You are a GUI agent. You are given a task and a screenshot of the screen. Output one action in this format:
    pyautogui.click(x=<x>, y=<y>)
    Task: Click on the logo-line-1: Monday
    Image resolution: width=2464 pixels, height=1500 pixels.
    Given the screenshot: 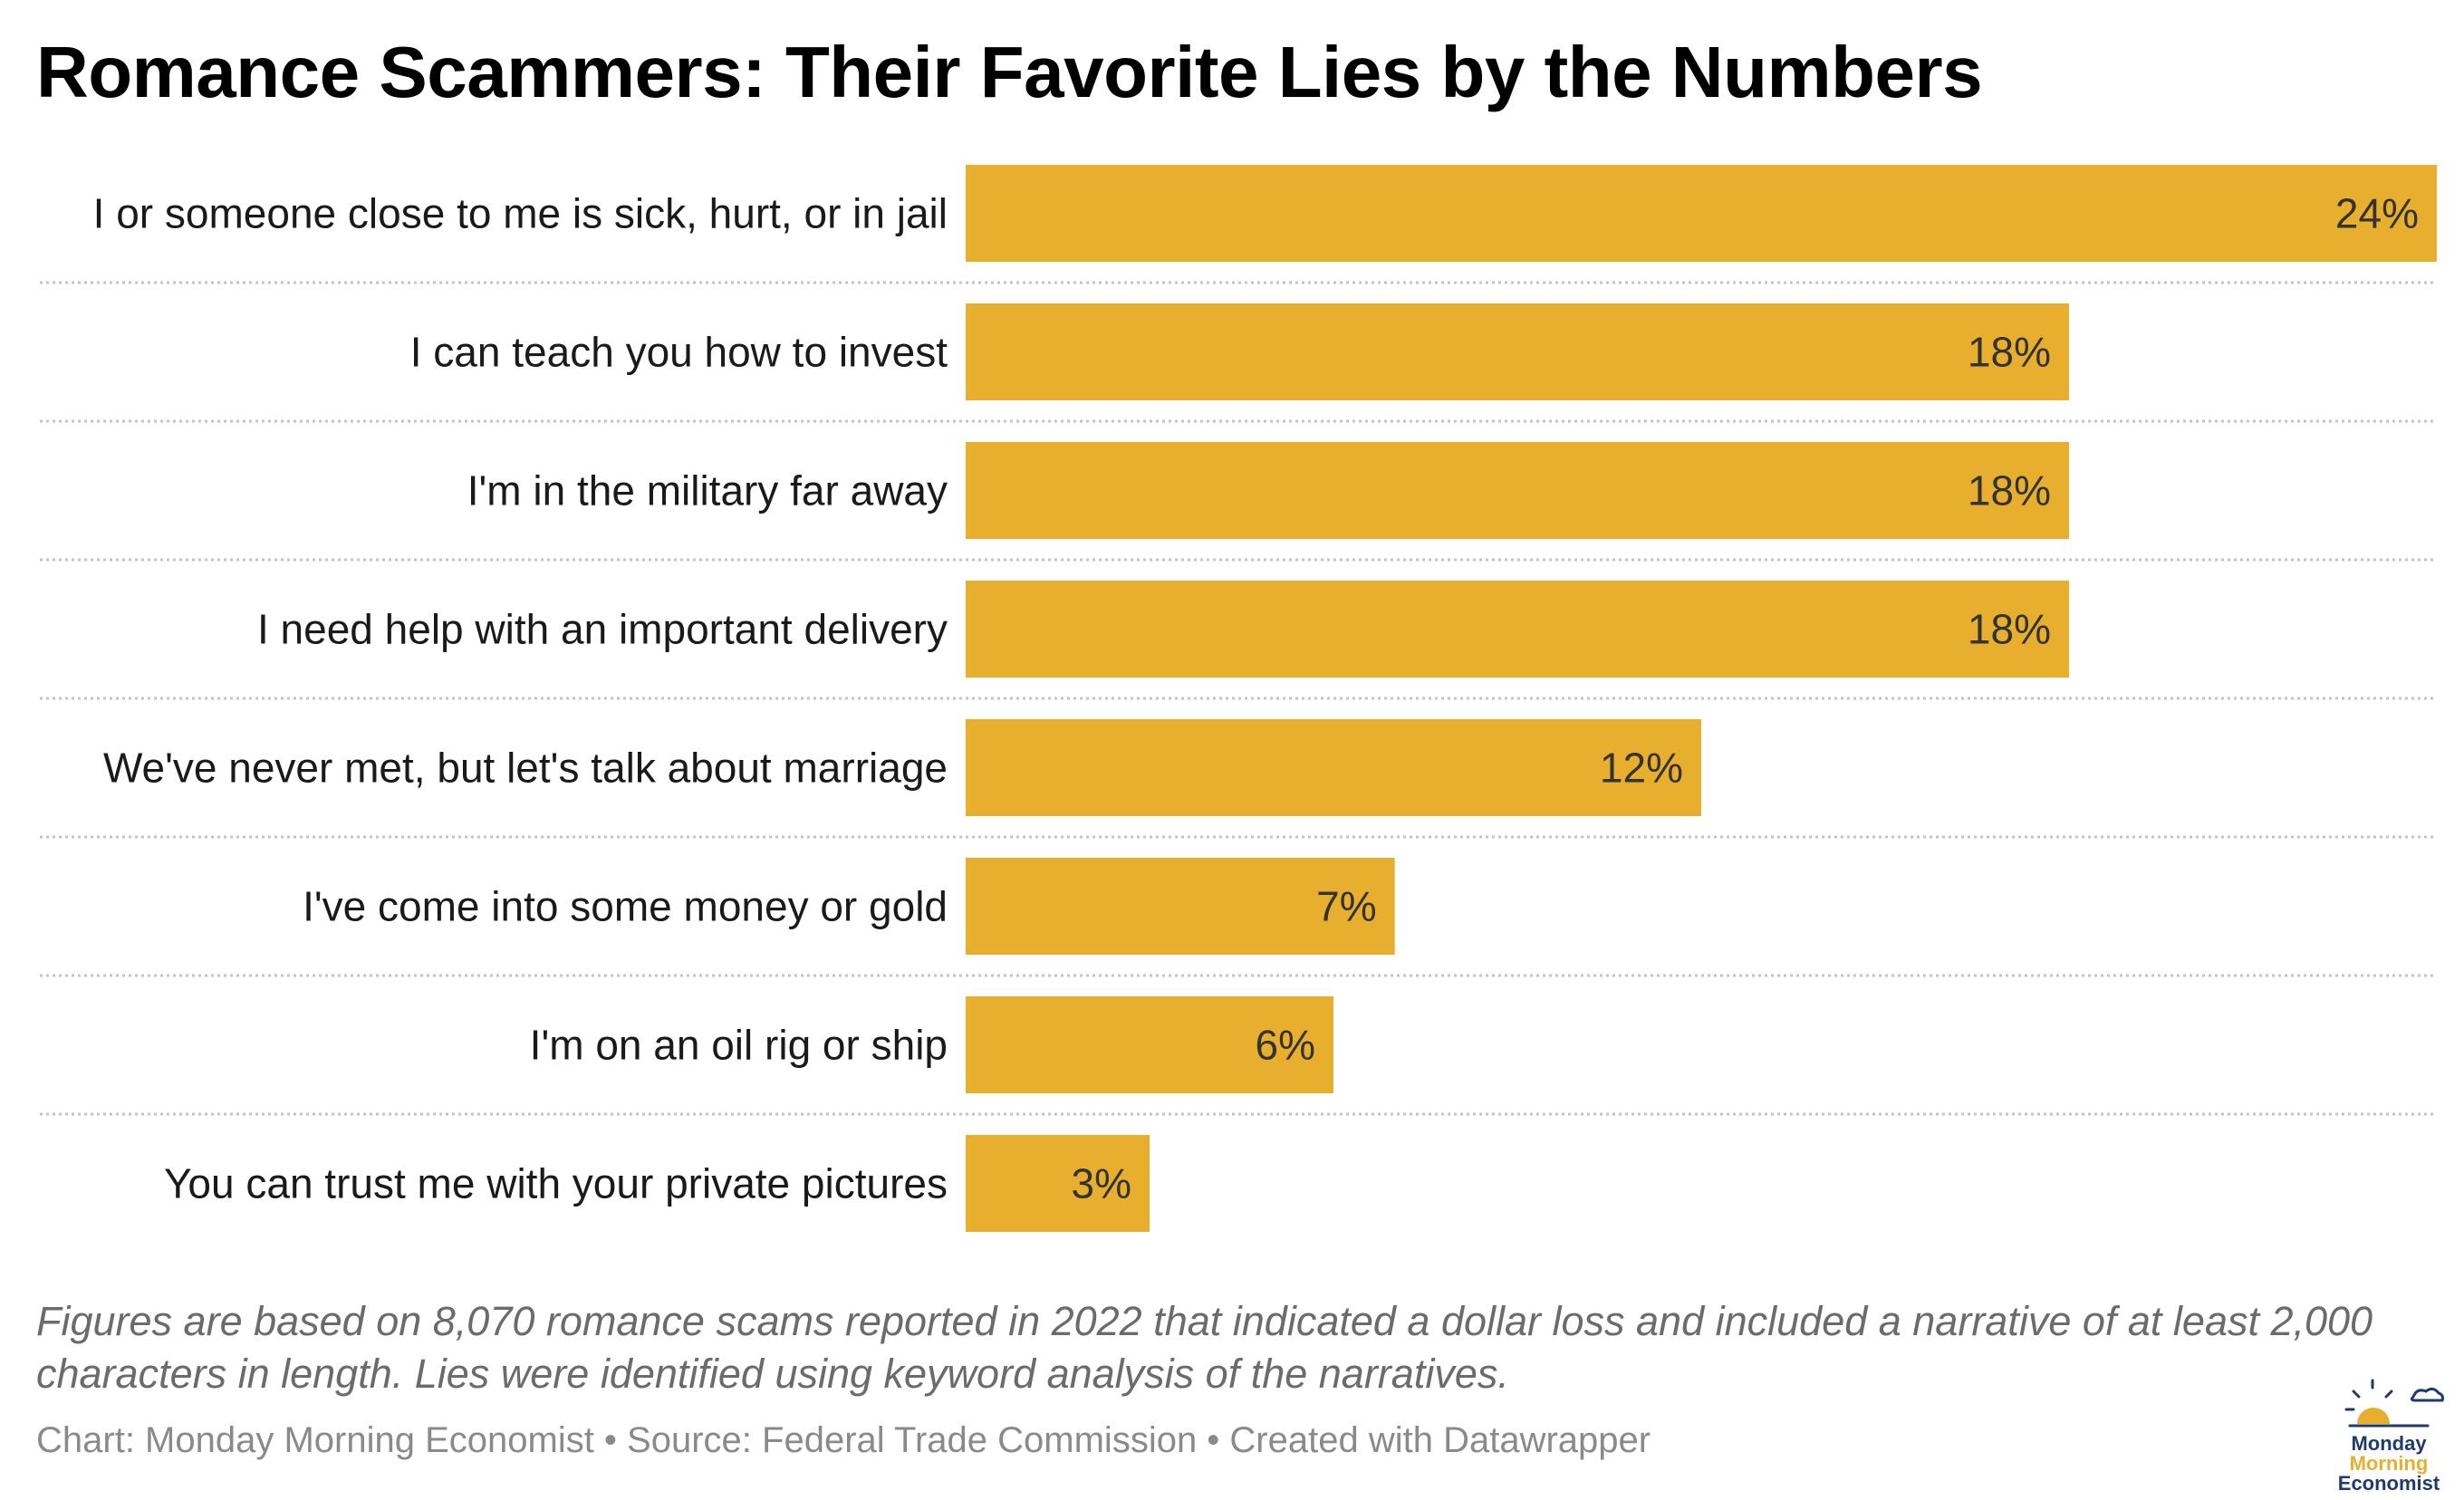 What is the action you would take?
    pyautogui.click(x=2389, y=1443)
    